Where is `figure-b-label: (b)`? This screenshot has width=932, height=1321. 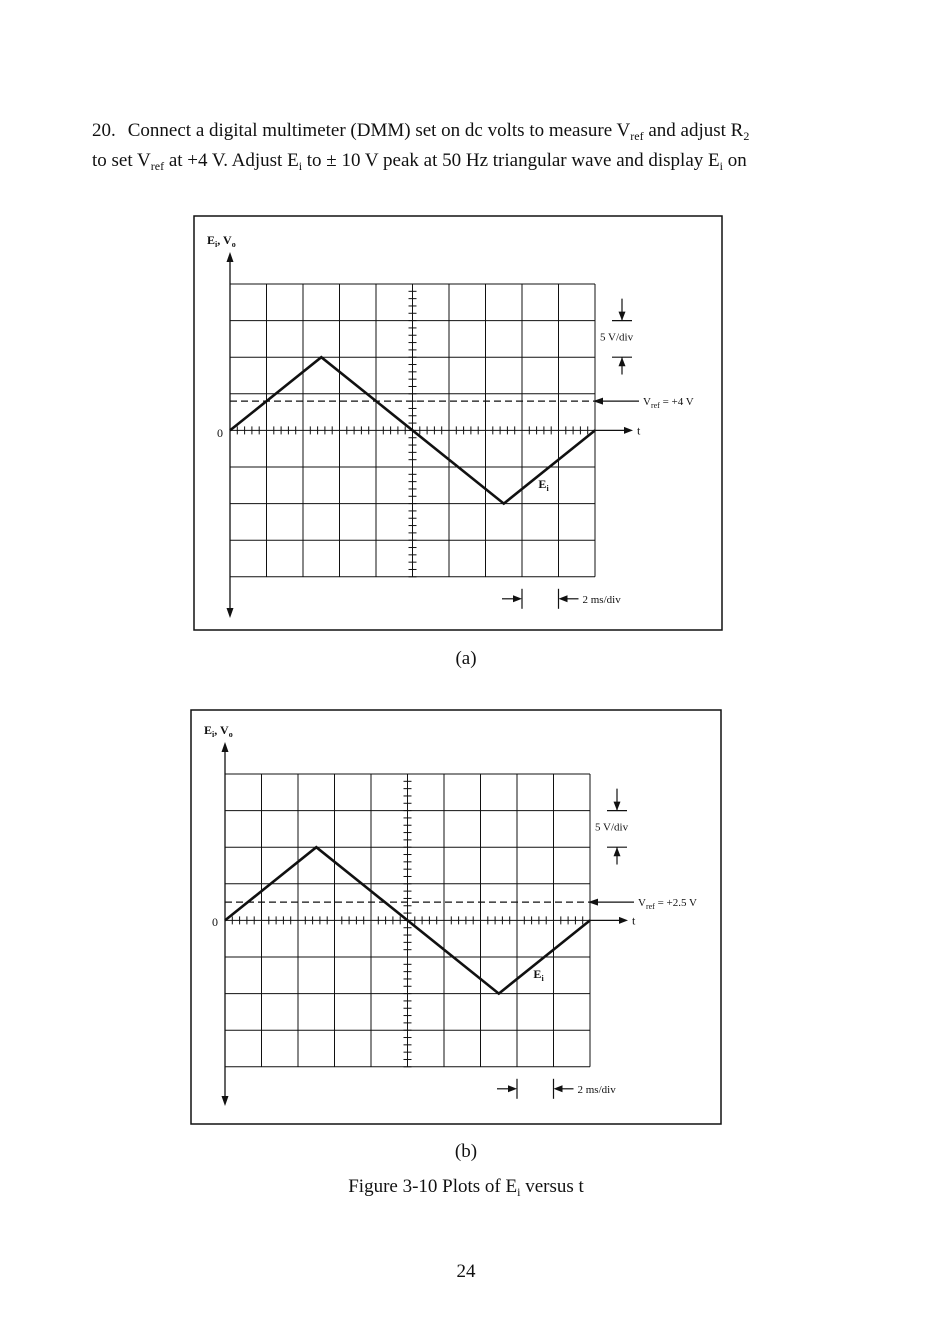 figure-b-label: (b) is located at coordinates (466, 1151).